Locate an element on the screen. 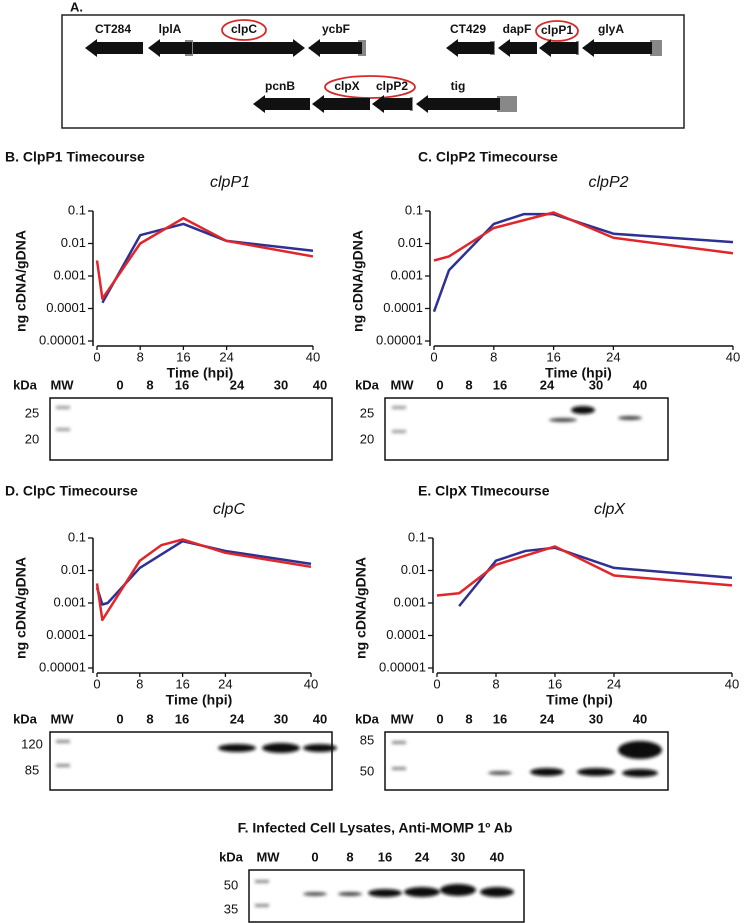 This screenshot has width=750, height=923. panel-label: A. is located at coordinates (76, 7).